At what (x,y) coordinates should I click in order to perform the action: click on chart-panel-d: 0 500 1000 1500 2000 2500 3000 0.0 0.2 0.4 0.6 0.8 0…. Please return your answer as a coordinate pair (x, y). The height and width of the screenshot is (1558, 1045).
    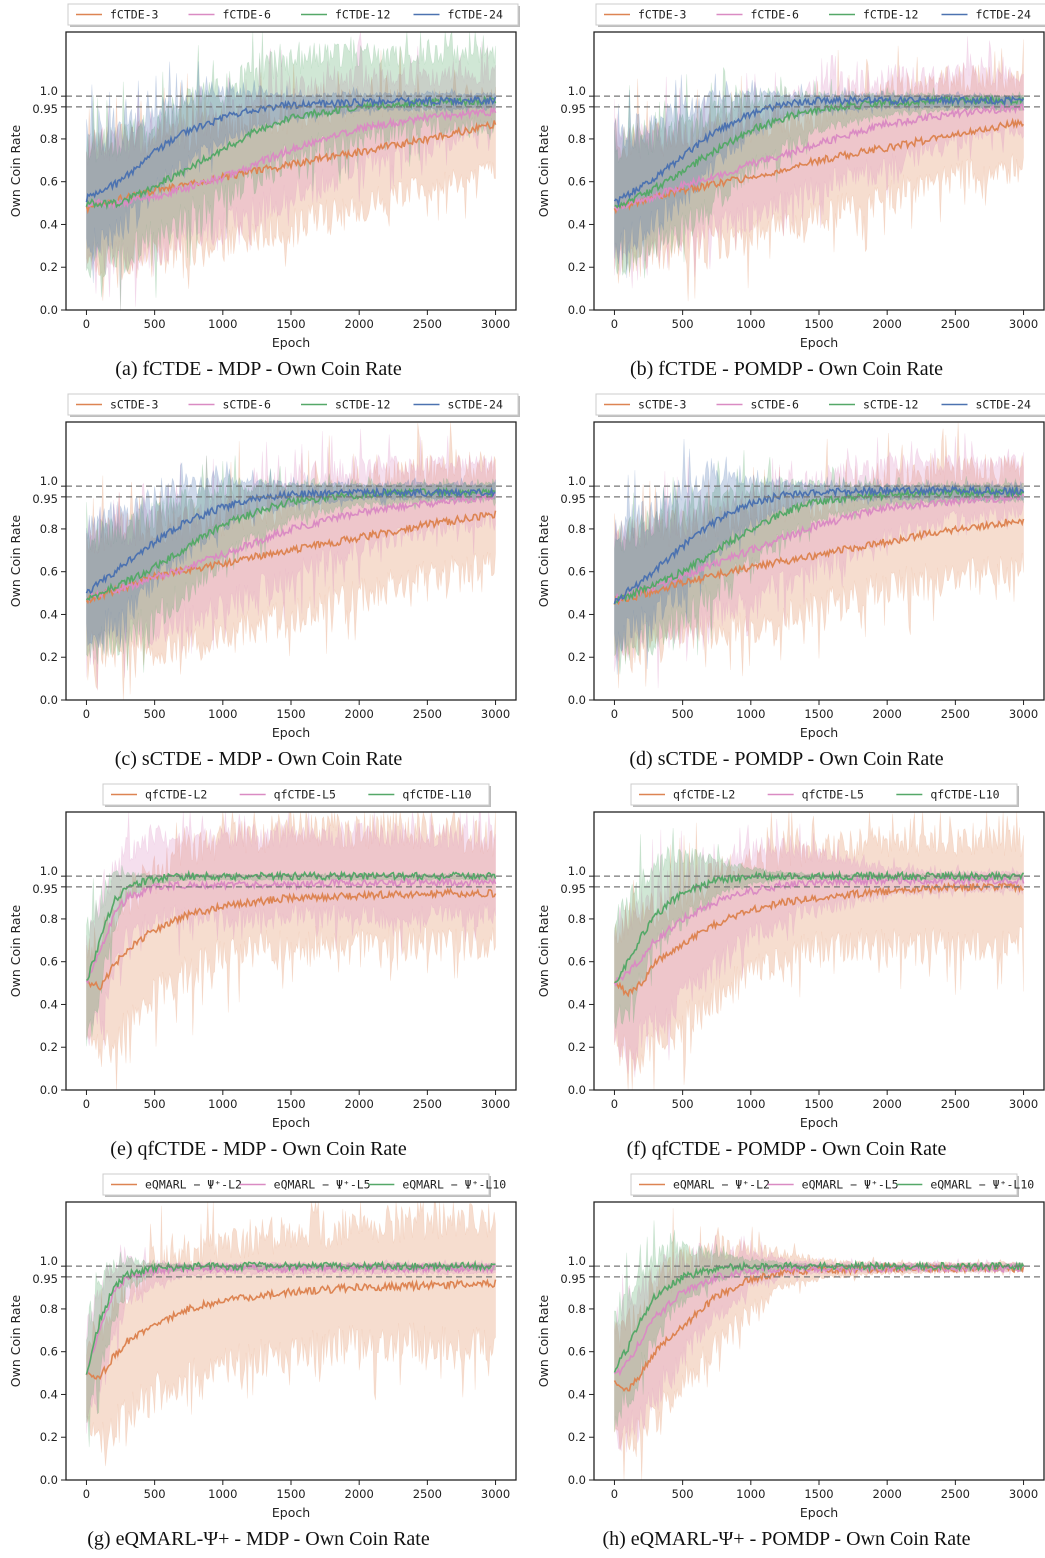
    Looking at the image, I should click on (786, 582).